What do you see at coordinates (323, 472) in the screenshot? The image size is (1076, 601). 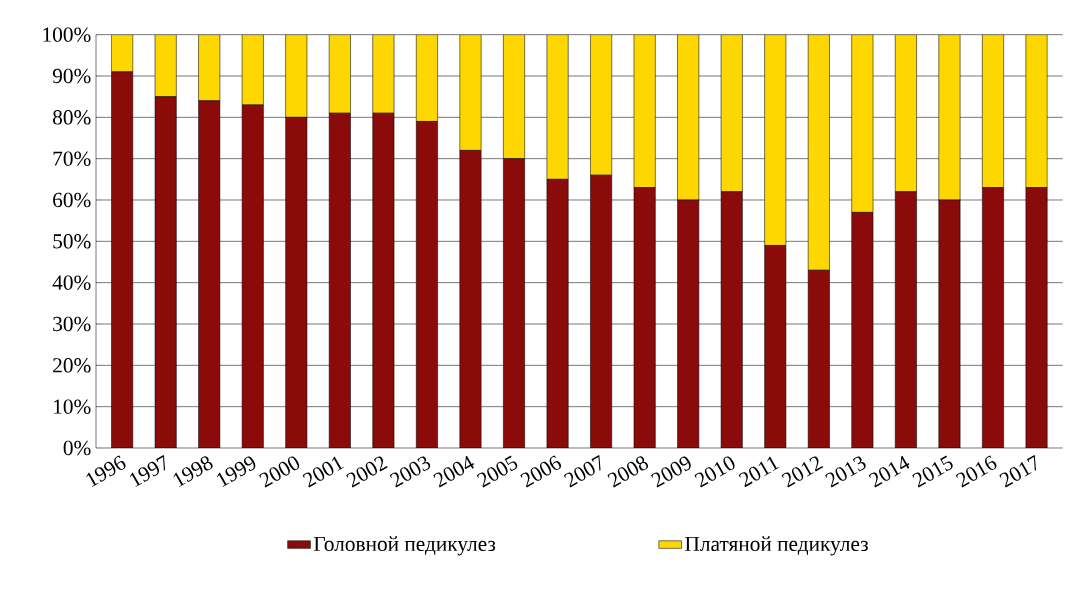 I see `x-tick-label: 2001` at bounding box center [323, 472].